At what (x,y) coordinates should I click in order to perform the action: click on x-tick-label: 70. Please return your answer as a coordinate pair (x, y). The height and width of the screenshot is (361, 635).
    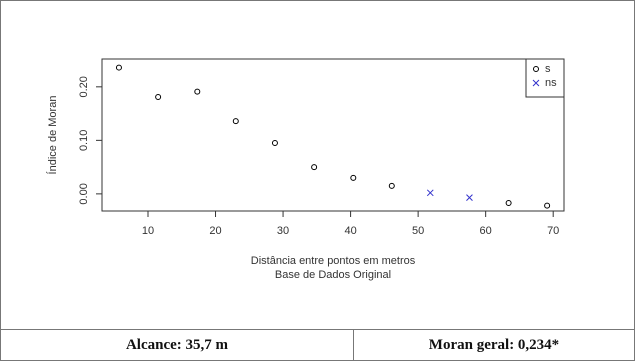
    Looking at the image, I should click on (553, 231).